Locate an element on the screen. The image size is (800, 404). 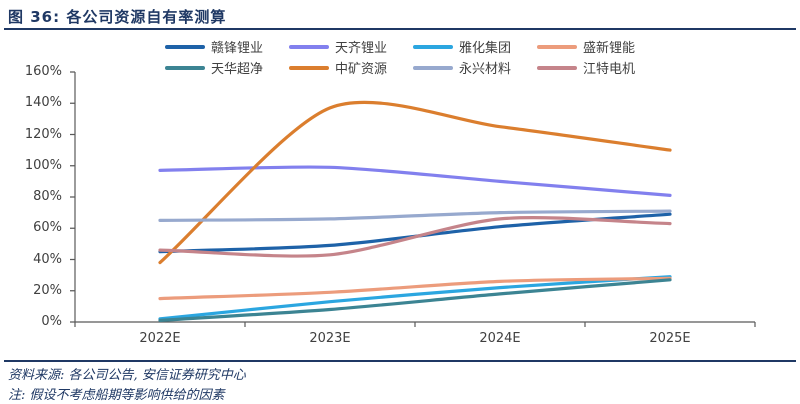
assumption-note: 注: 假设不考虑船期等影响供给的因素 is located at coordinates (116, 395).